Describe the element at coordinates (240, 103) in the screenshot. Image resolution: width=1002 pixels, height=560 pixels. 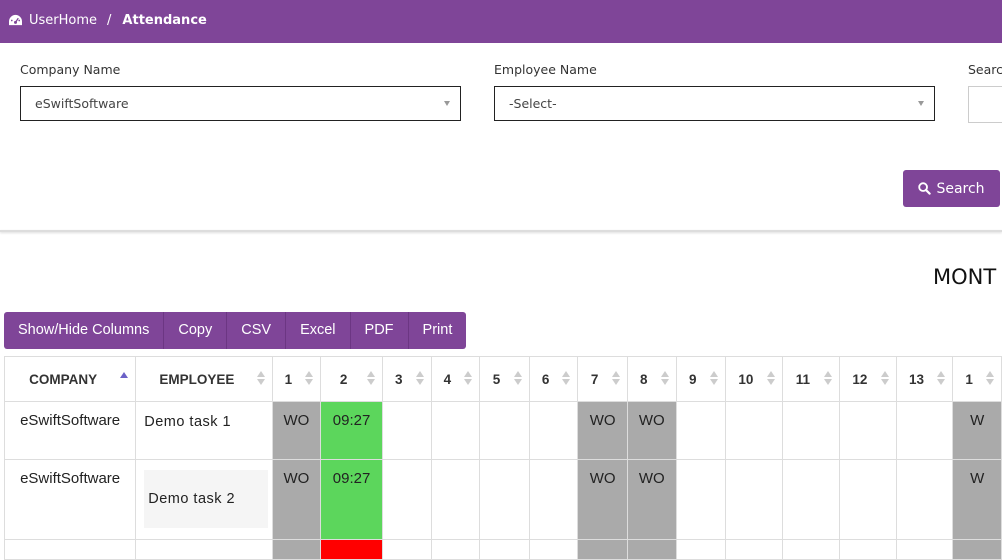
I see `company-select: eSwiftSoftware` at that location.